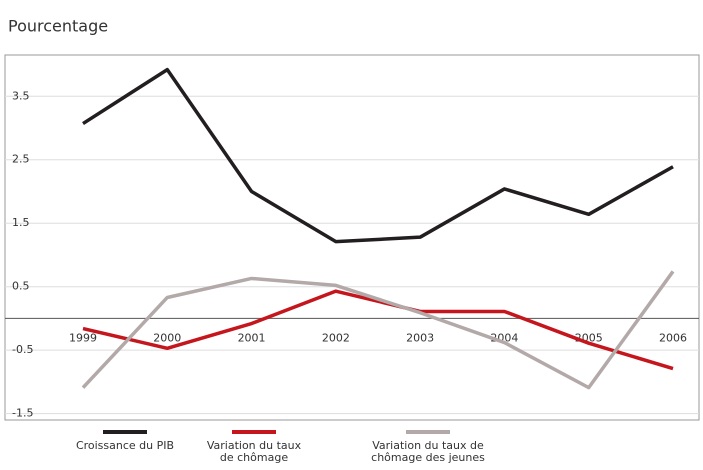 The image size is (703, 470). I want to click on legend-label: Variation du taux de chômage des jeunes, so click(428, 451).